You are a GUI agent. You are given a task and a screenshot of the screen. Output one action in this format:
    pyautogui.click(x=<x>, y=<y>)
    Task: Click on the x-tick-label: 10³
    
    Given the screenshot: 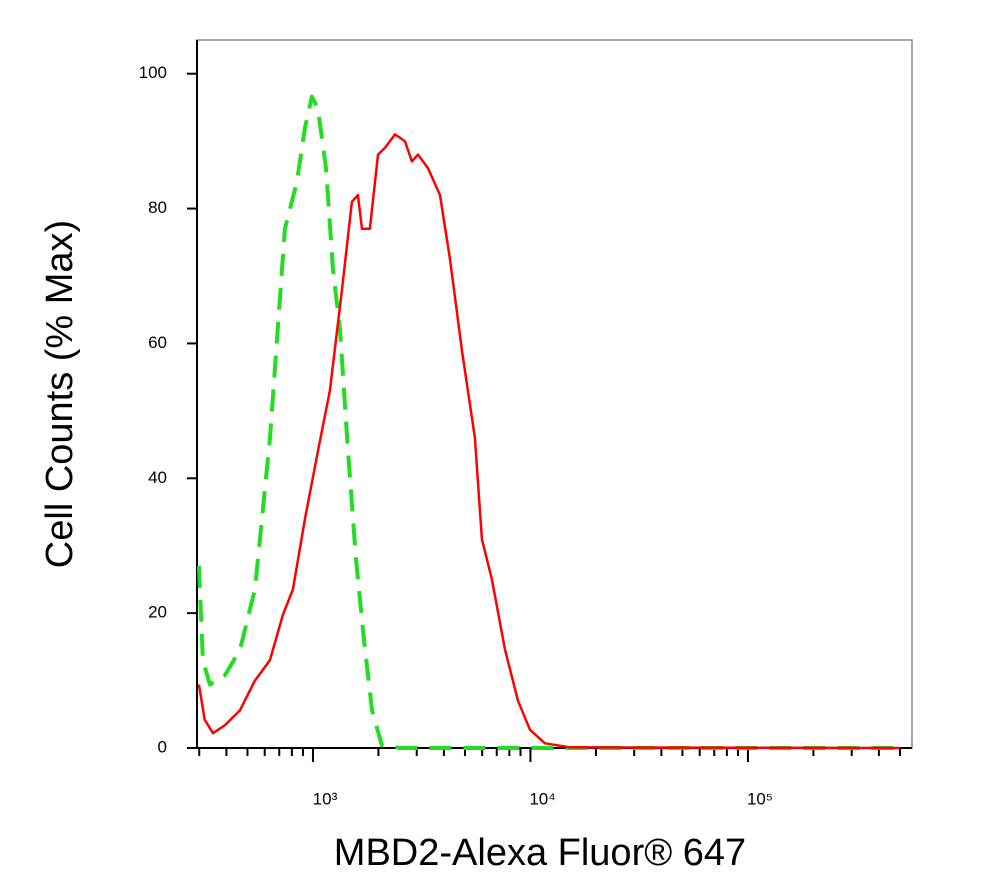 What is the action you would take?
    pyautogui.click(x=325, y=798)
    